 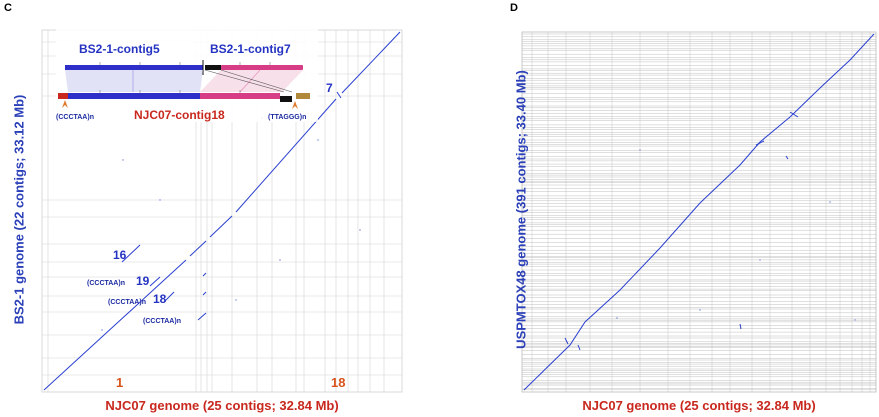 I want to click on panel-c-label-18: 18, so click(x=160, y=299).